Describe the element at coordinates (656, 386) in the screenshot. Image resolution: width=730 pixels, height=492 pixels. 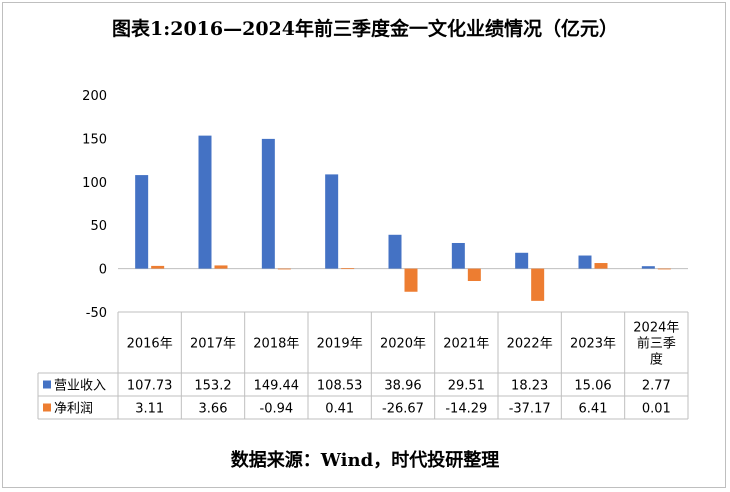
I see `data-value-label: 2.77` at that location.